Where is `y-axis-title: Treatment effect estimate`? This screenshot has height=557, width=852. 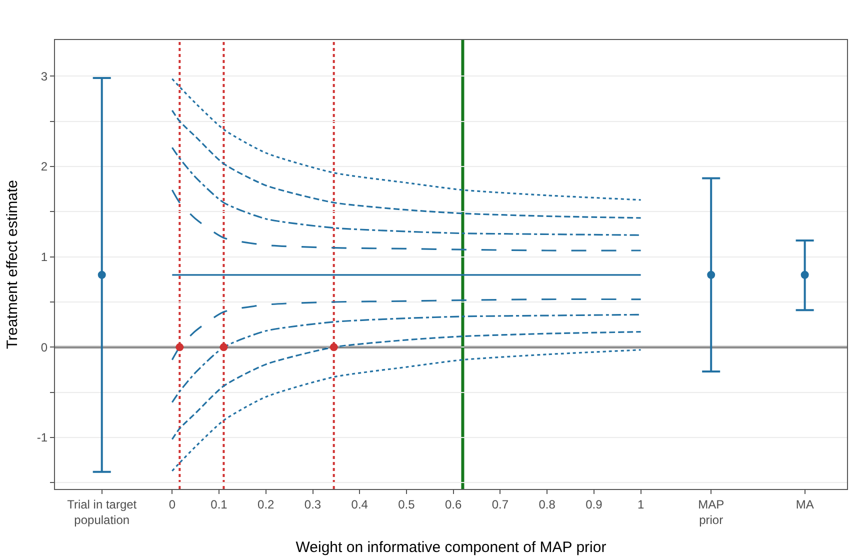
y-axis-title: Treatment effect estimate is located at coordinates (13, 265).